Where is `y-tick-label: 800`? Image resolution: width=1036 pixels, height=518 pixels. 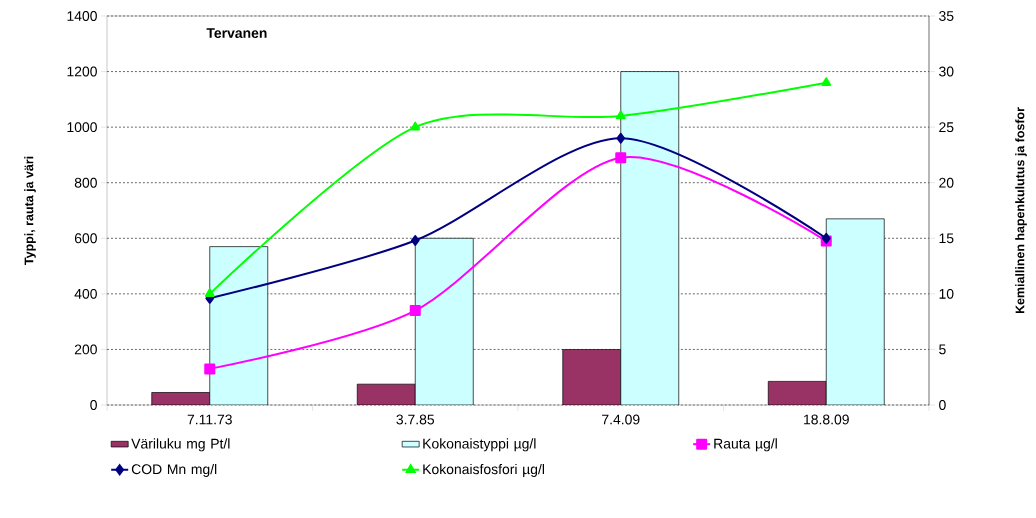
y-tick-label: 800 is located at coordinates (85, 182).